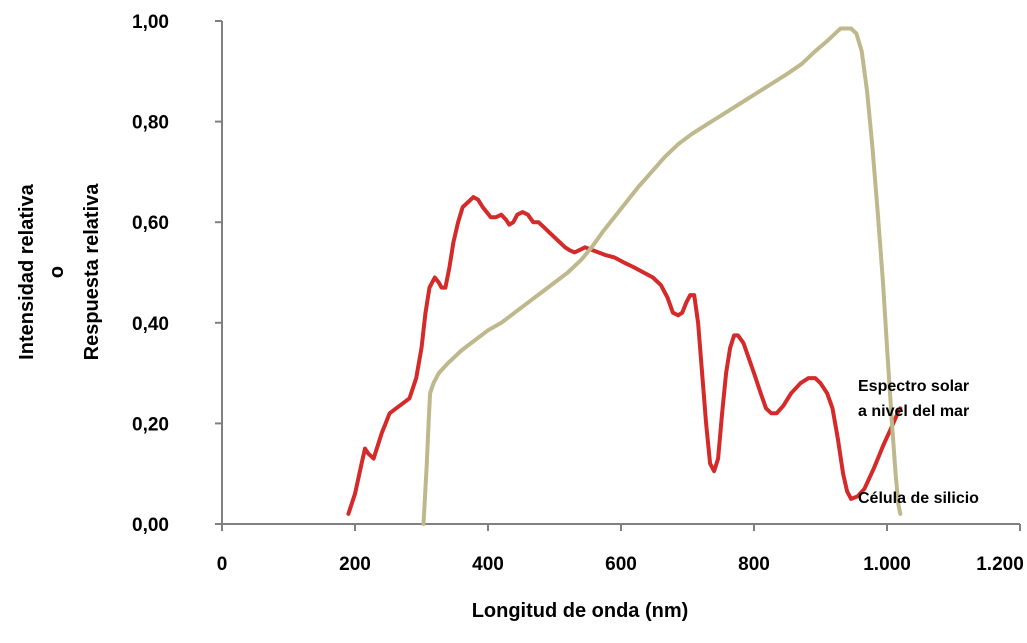 Image resolution: width=1027 pixels, height=643 pixels. What do you see at coordinates (913, 386) in the screenshot?
I see `series-label-solar-line-1: Espectro solar` at bounding box center [913, 386].